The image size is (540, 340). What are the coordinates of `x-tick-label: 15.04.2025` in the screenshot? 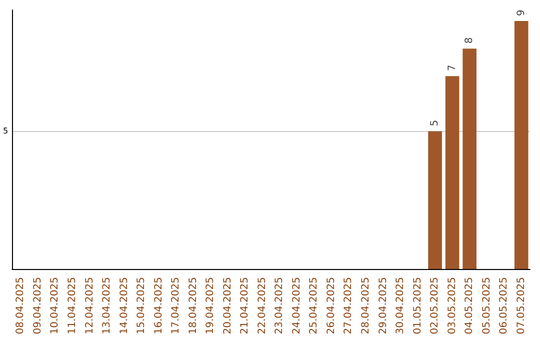 It's located at (142, 305).